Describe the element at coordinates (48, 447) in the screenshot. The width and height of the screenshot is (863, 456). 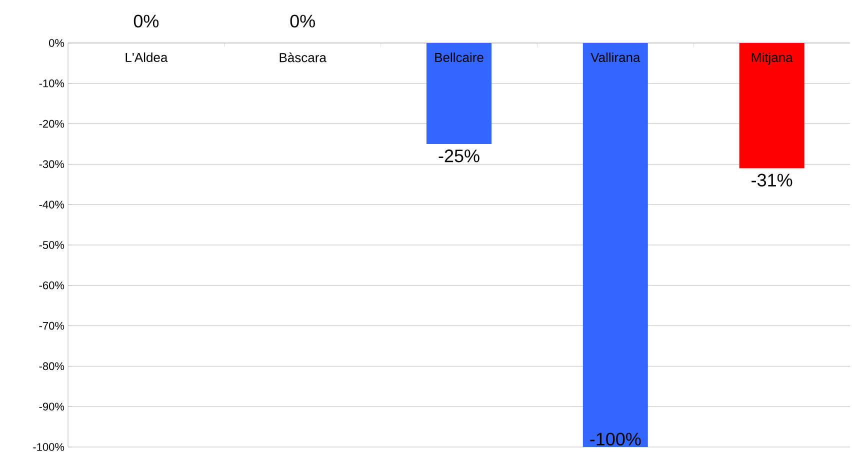
I see `y-tick-label: -100%` at that location.